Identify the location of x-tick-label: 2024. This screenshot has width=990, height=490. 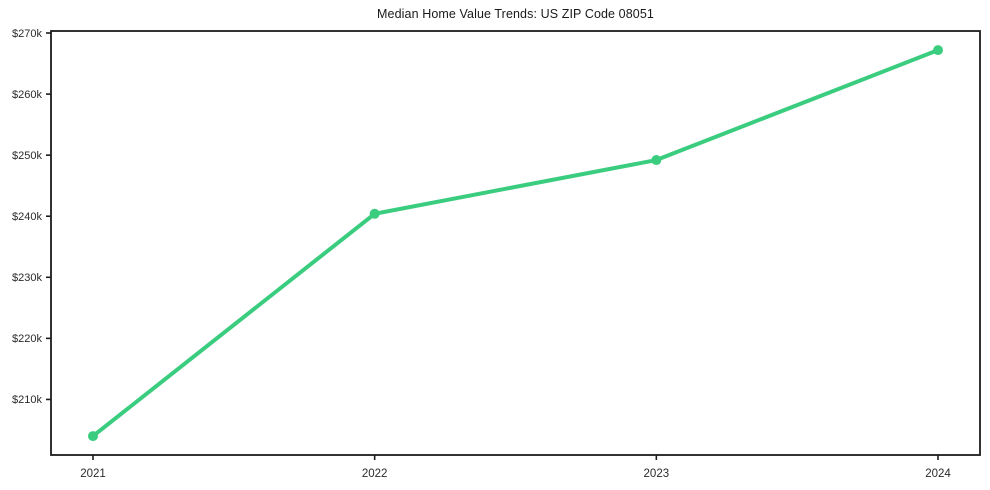
(938, 474).